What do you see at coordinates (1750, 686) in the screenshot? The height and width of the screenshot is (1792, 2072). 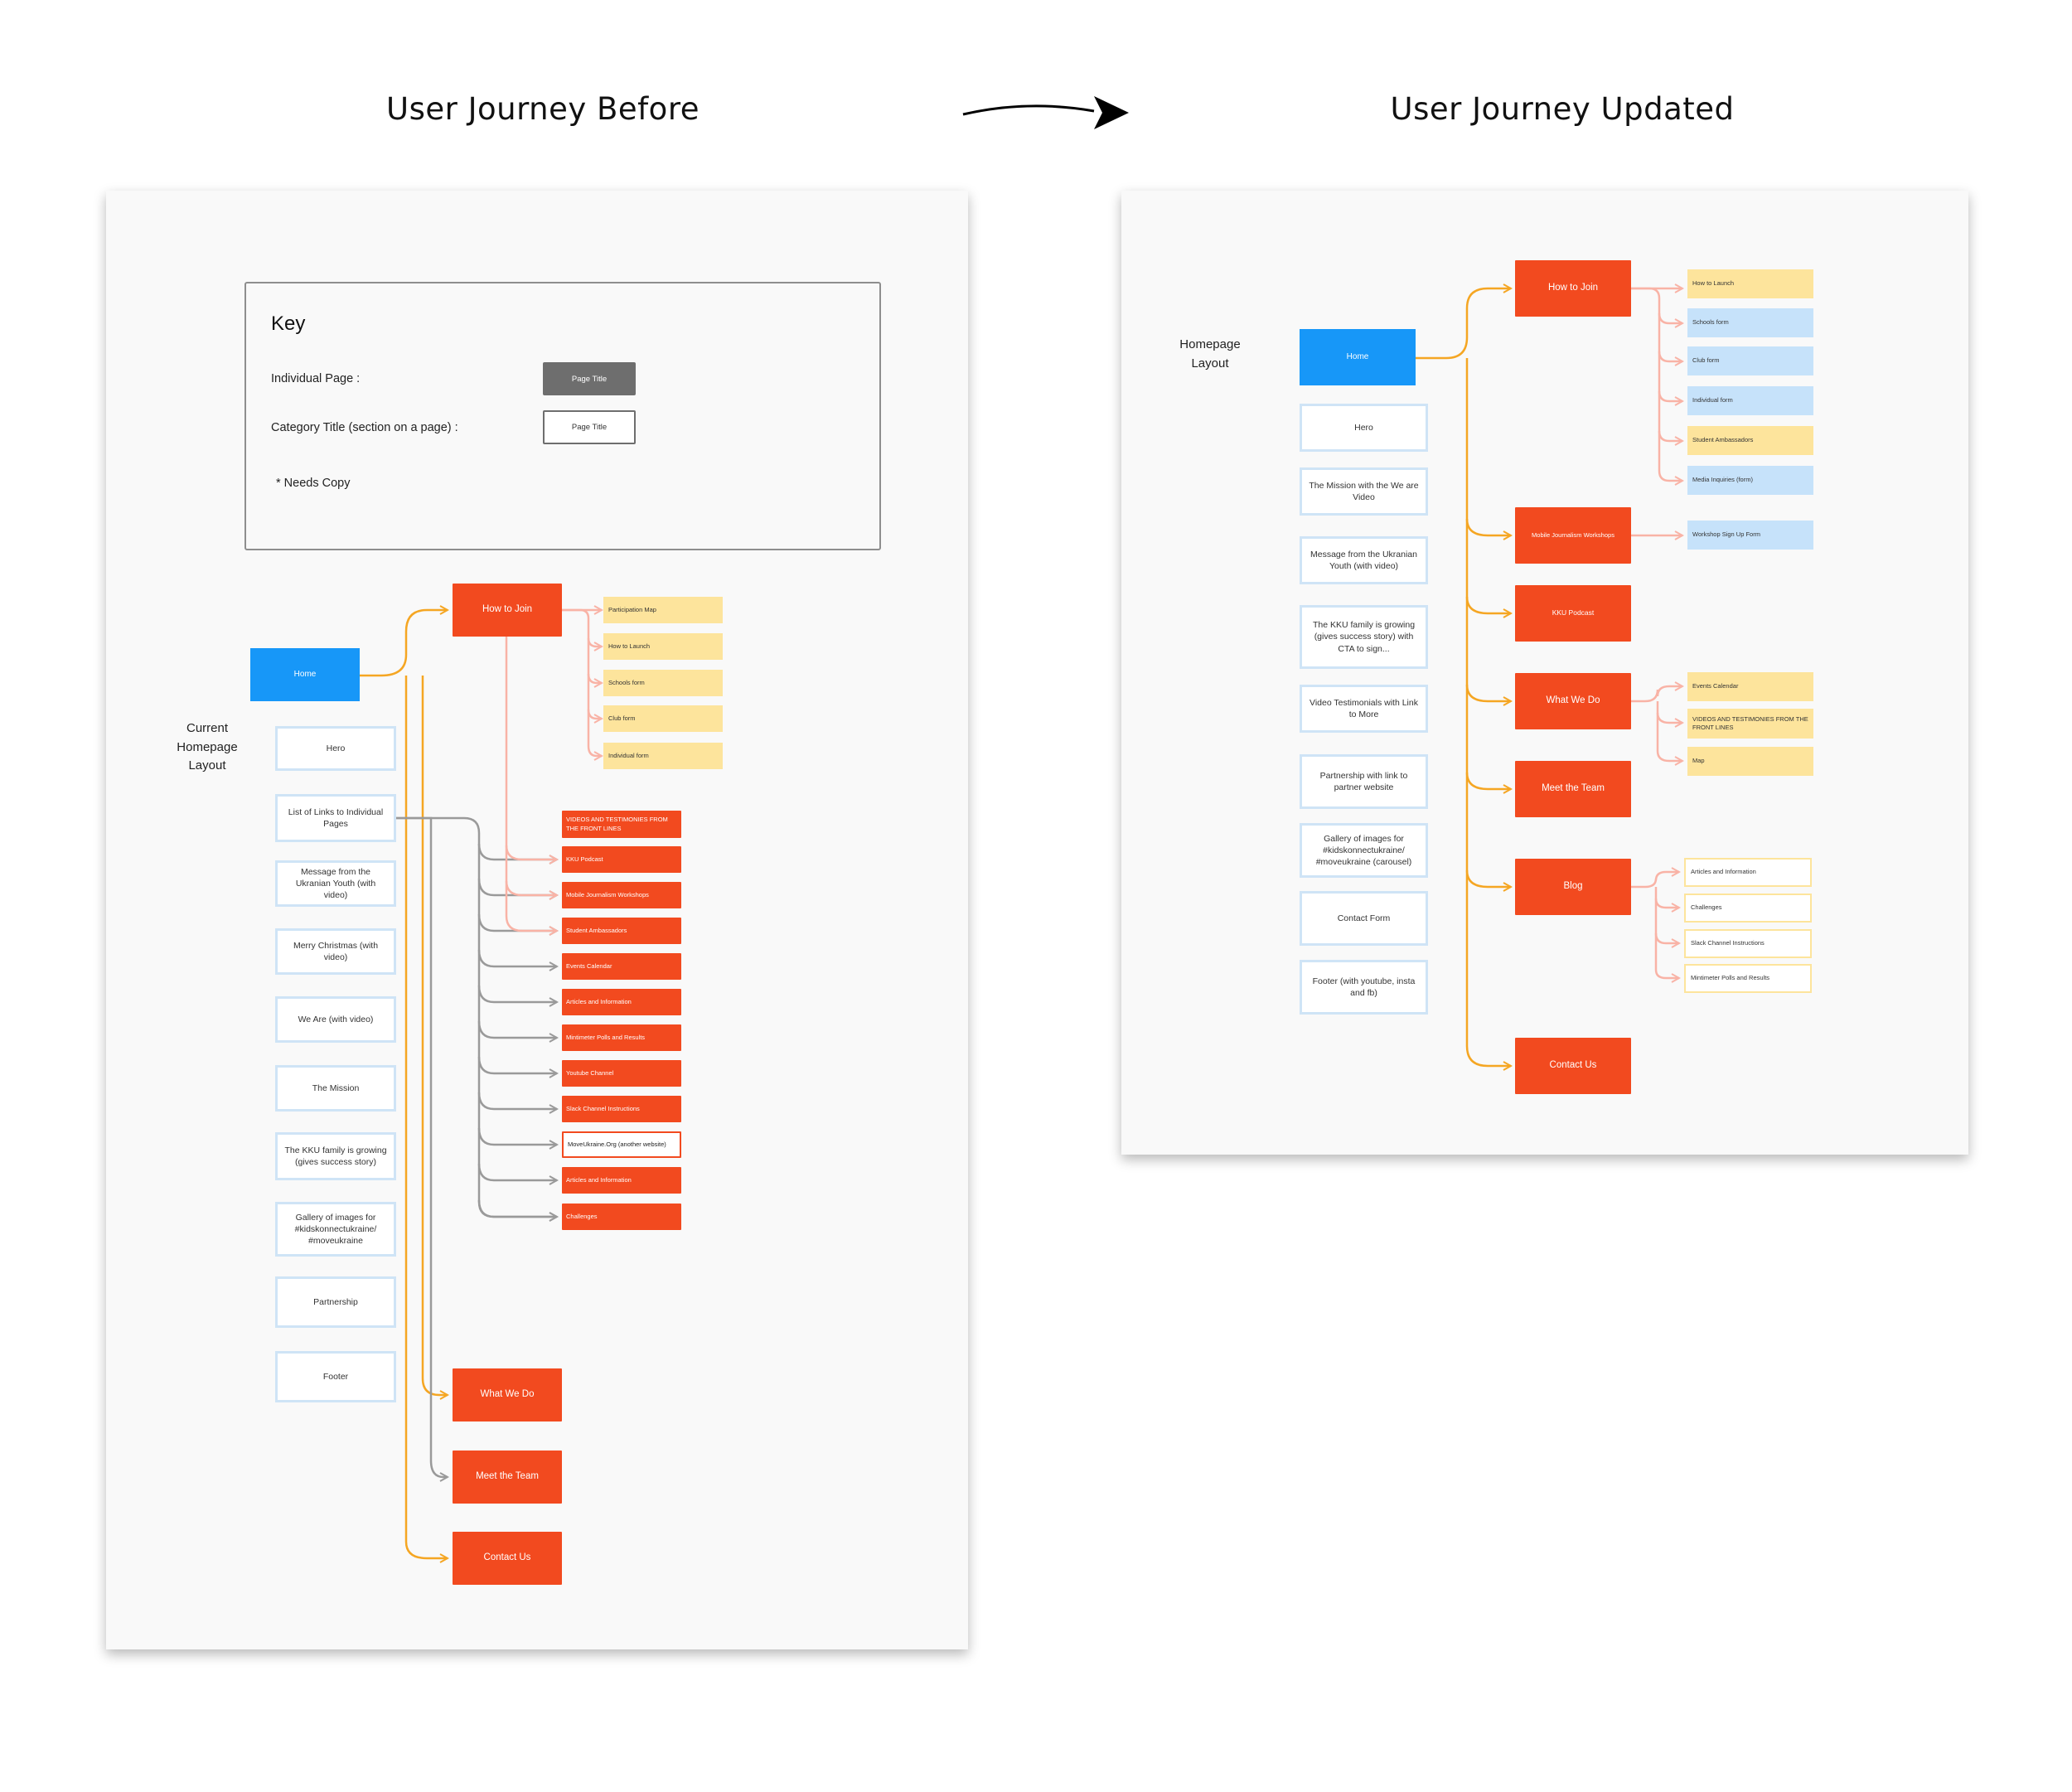 I see `after-wwd-child-events-calendar: Events Calendar` at bounding box center [1750, 686].